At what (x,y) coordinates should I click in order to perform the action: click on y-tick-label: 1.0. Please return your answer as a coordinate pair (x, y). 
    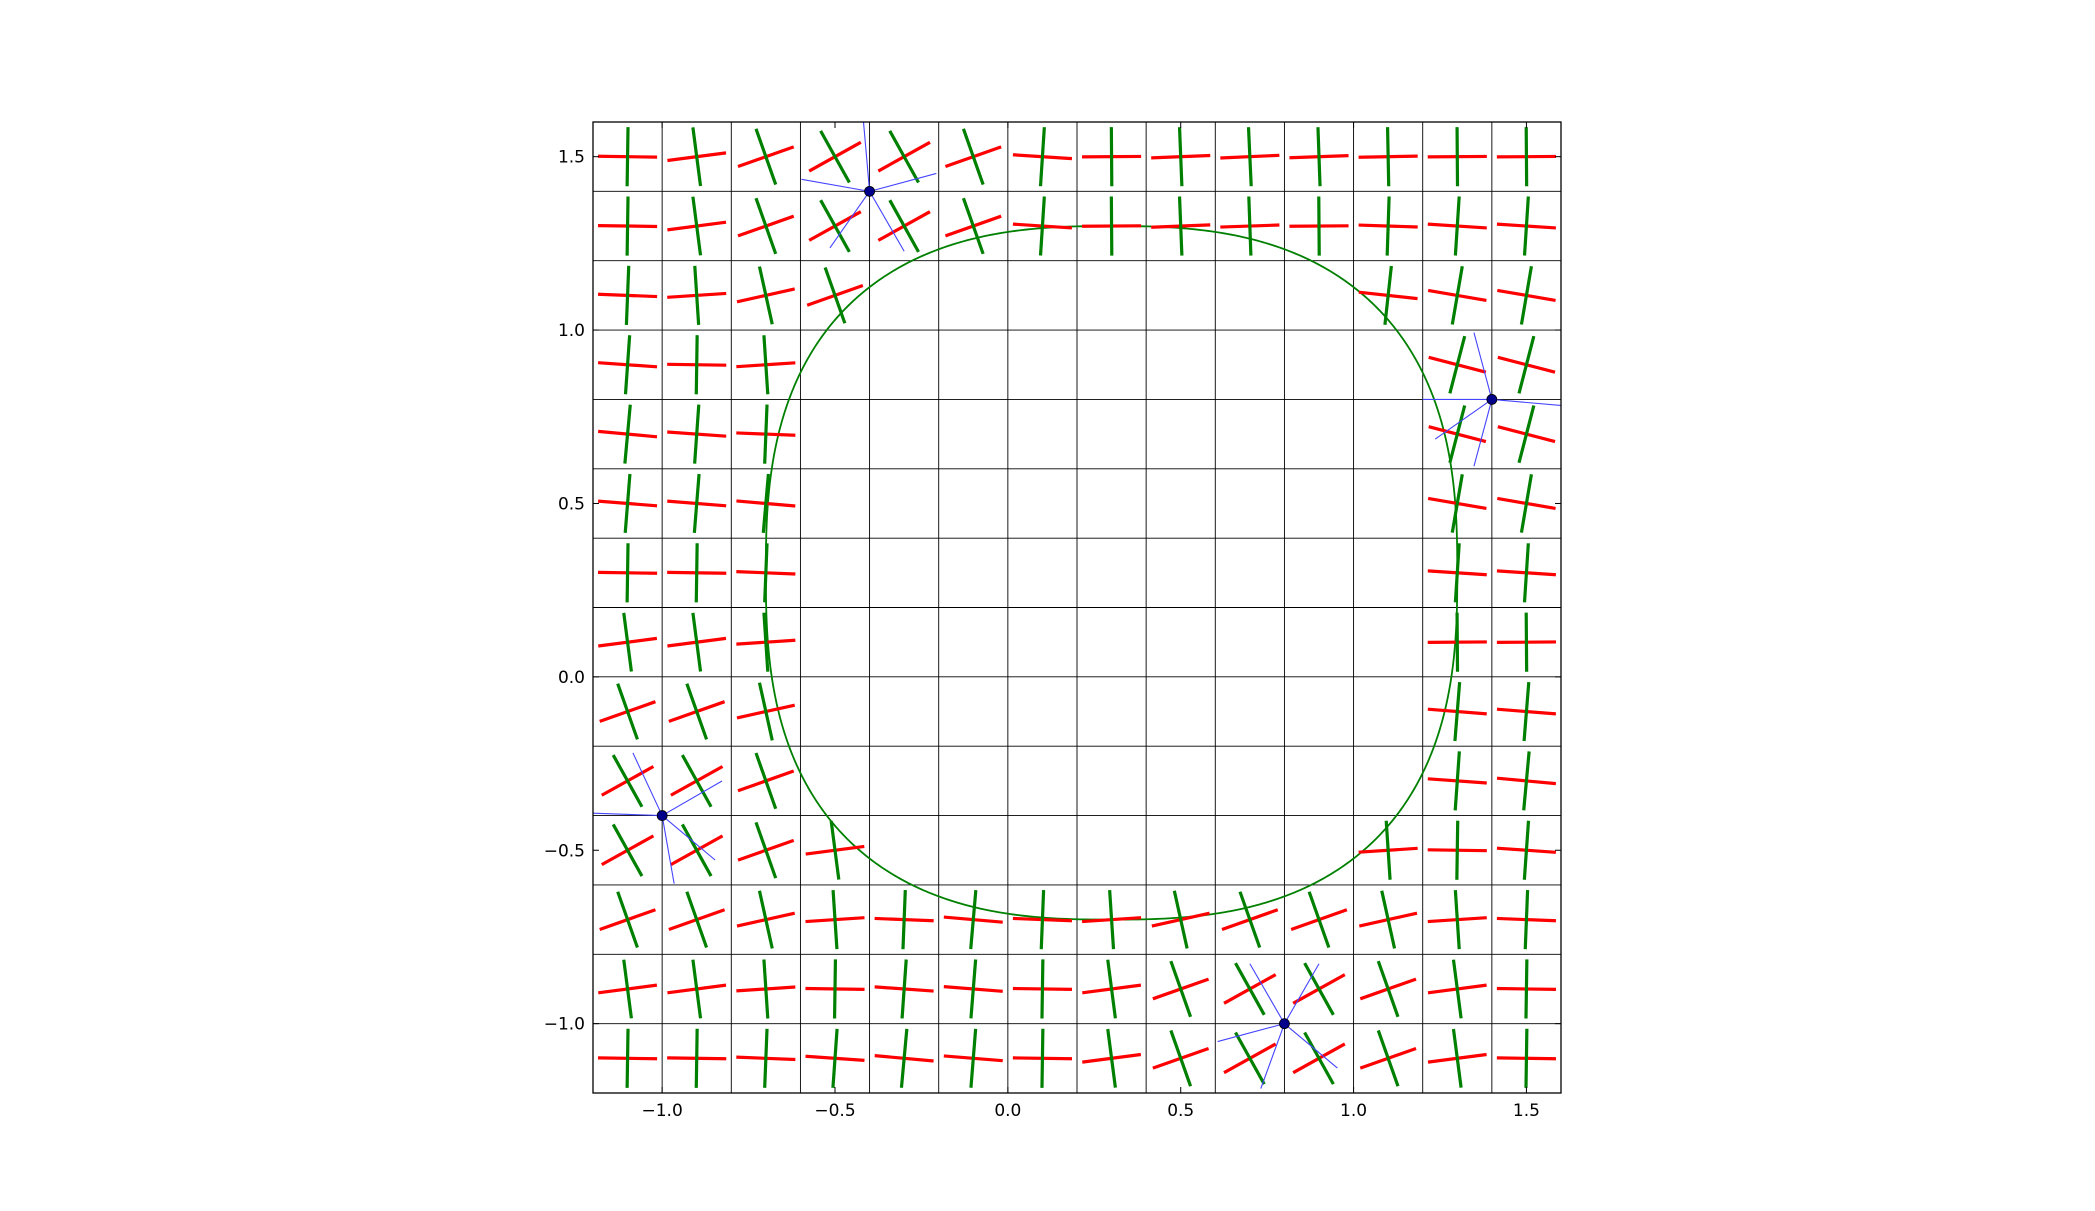
    Looking at the image, I should click on (571, 331).